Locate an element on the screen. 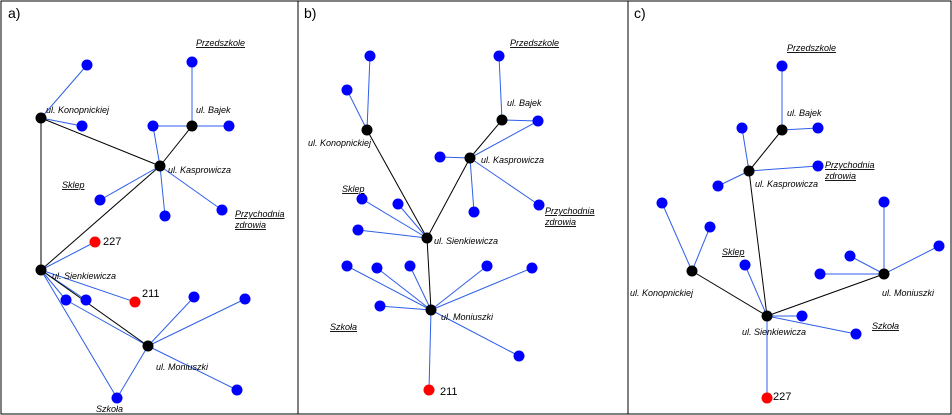 This screenshot has width=952, height=415. panel-a-node-a11 is located at coordinates (117, 398).